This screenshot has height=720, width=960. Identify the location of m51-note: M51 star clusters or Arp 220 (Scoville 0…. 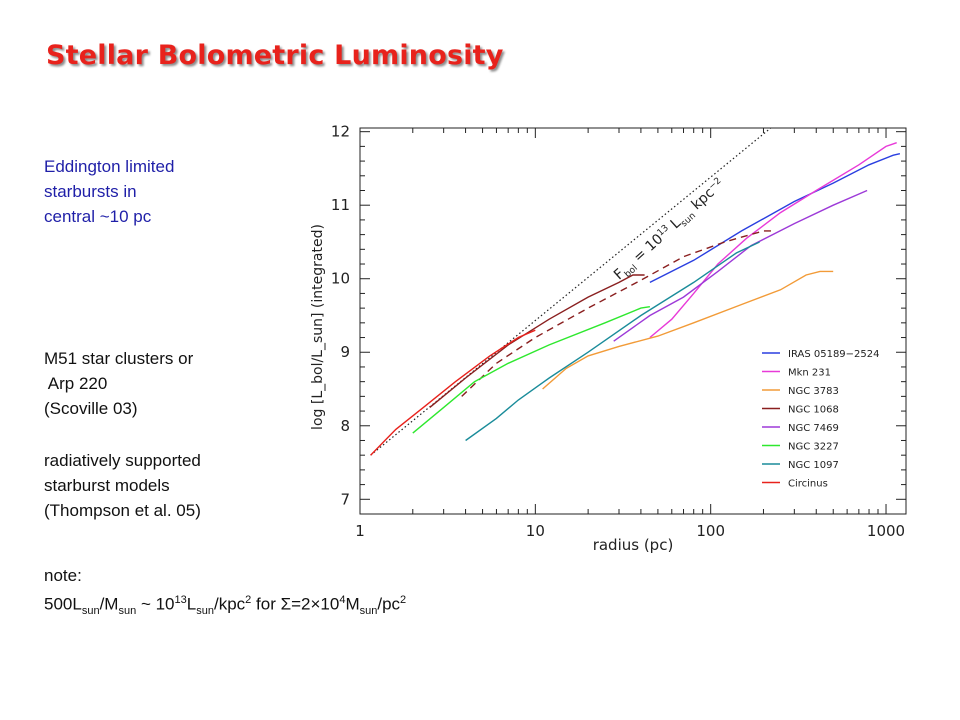
(118, 383).